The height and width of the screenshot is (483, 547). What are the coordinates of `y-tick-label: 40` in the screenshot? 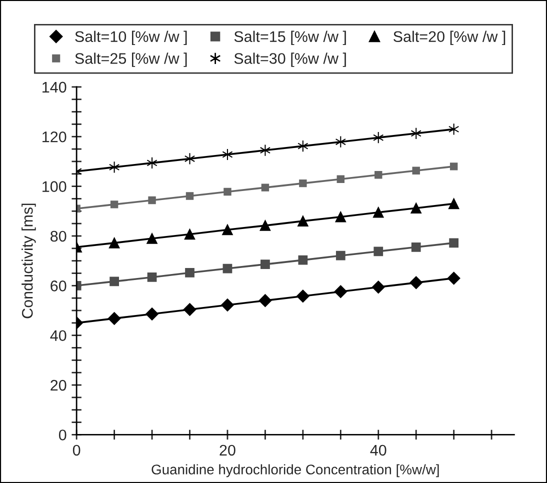 It's located at (58, 336).